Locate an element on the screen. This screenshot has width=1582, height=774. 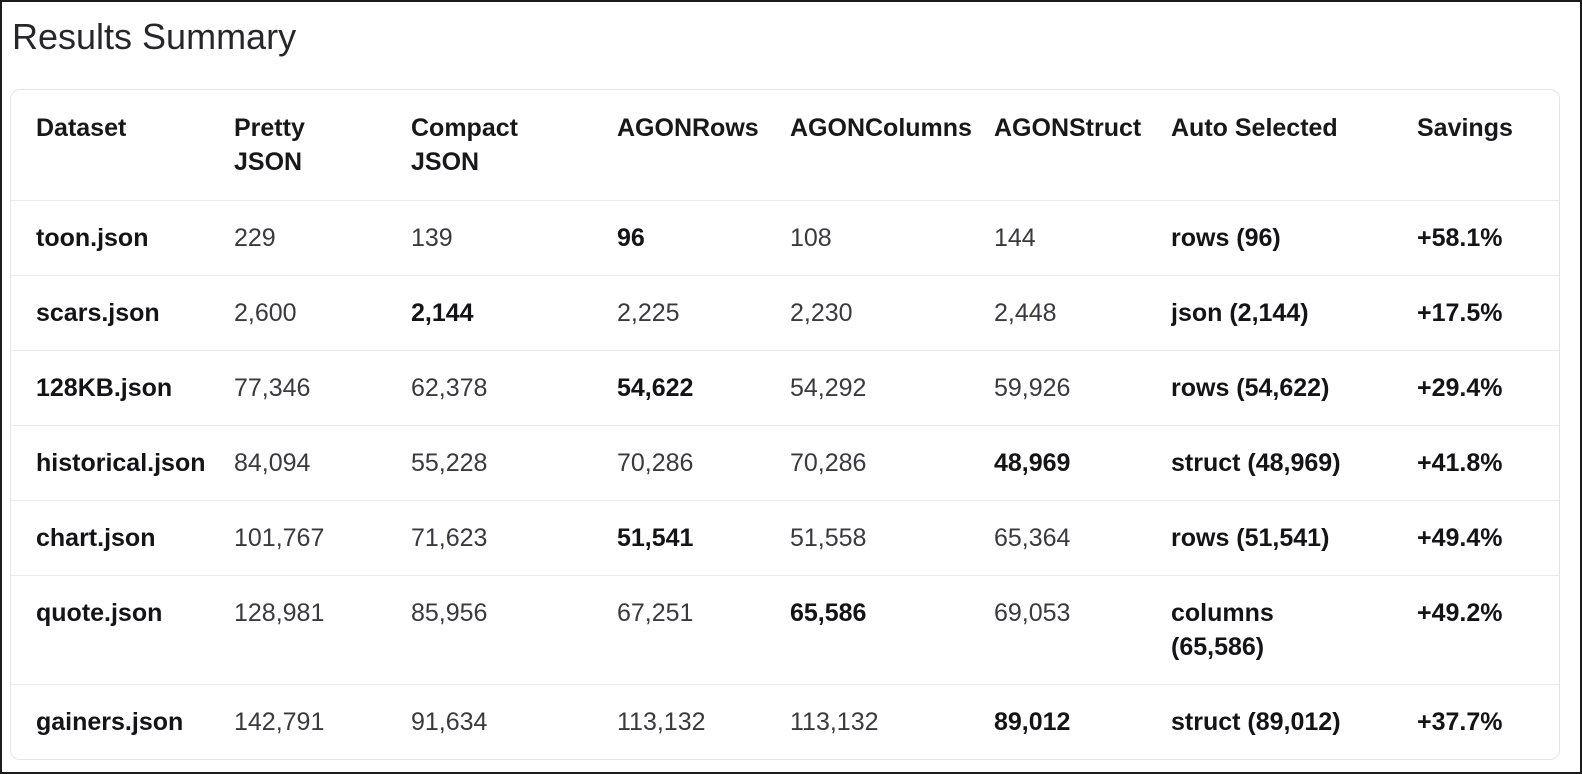
cell-savings: +29.4% is located at coordinates (1488, 388).